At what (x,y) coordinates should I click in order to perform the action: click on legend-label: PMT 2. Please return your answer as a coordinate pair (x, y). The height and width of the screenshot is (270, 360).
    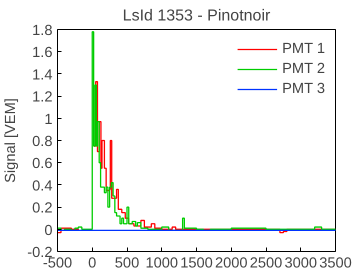
    Looking at the image, I should click on (303, 69).